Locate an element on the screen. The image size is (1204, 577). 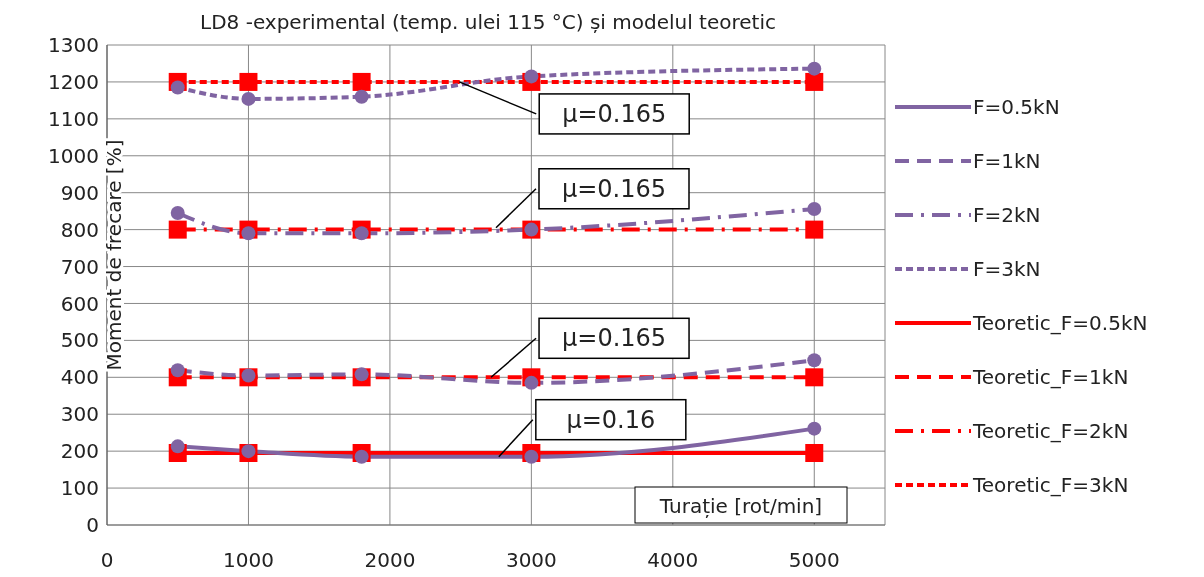
x-tick-label: 5000 is located at coordinates (814, 560).